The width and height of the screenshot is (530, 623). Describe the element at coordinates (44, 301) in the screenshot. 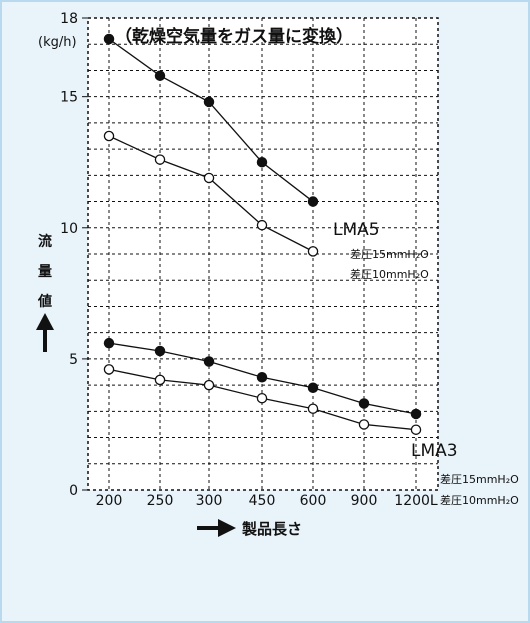

I see `ylabel-char-3: 値` at that location.